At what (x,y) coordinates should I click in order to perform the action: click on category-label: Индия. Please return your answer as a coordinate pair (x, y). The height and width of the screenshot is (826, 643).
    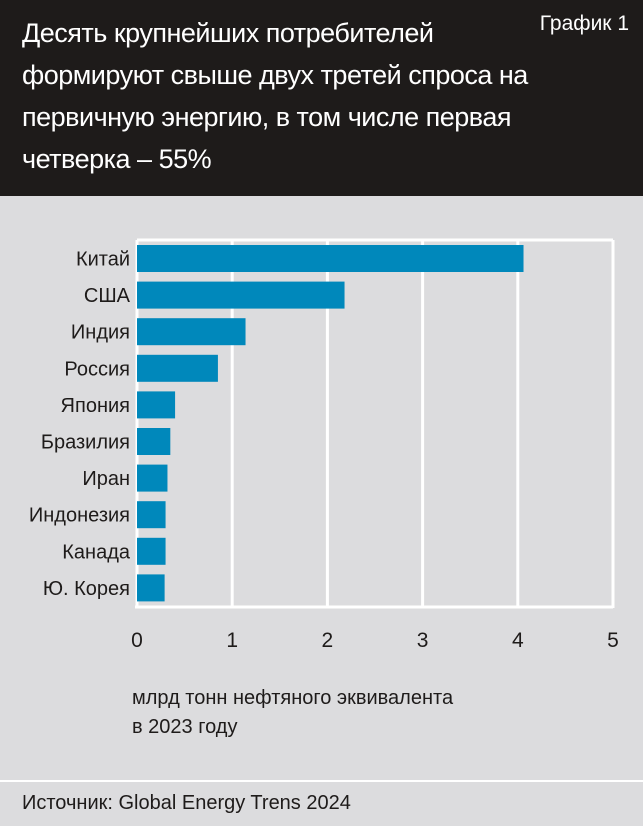
    Looking at the image, I should click on (100, 333).